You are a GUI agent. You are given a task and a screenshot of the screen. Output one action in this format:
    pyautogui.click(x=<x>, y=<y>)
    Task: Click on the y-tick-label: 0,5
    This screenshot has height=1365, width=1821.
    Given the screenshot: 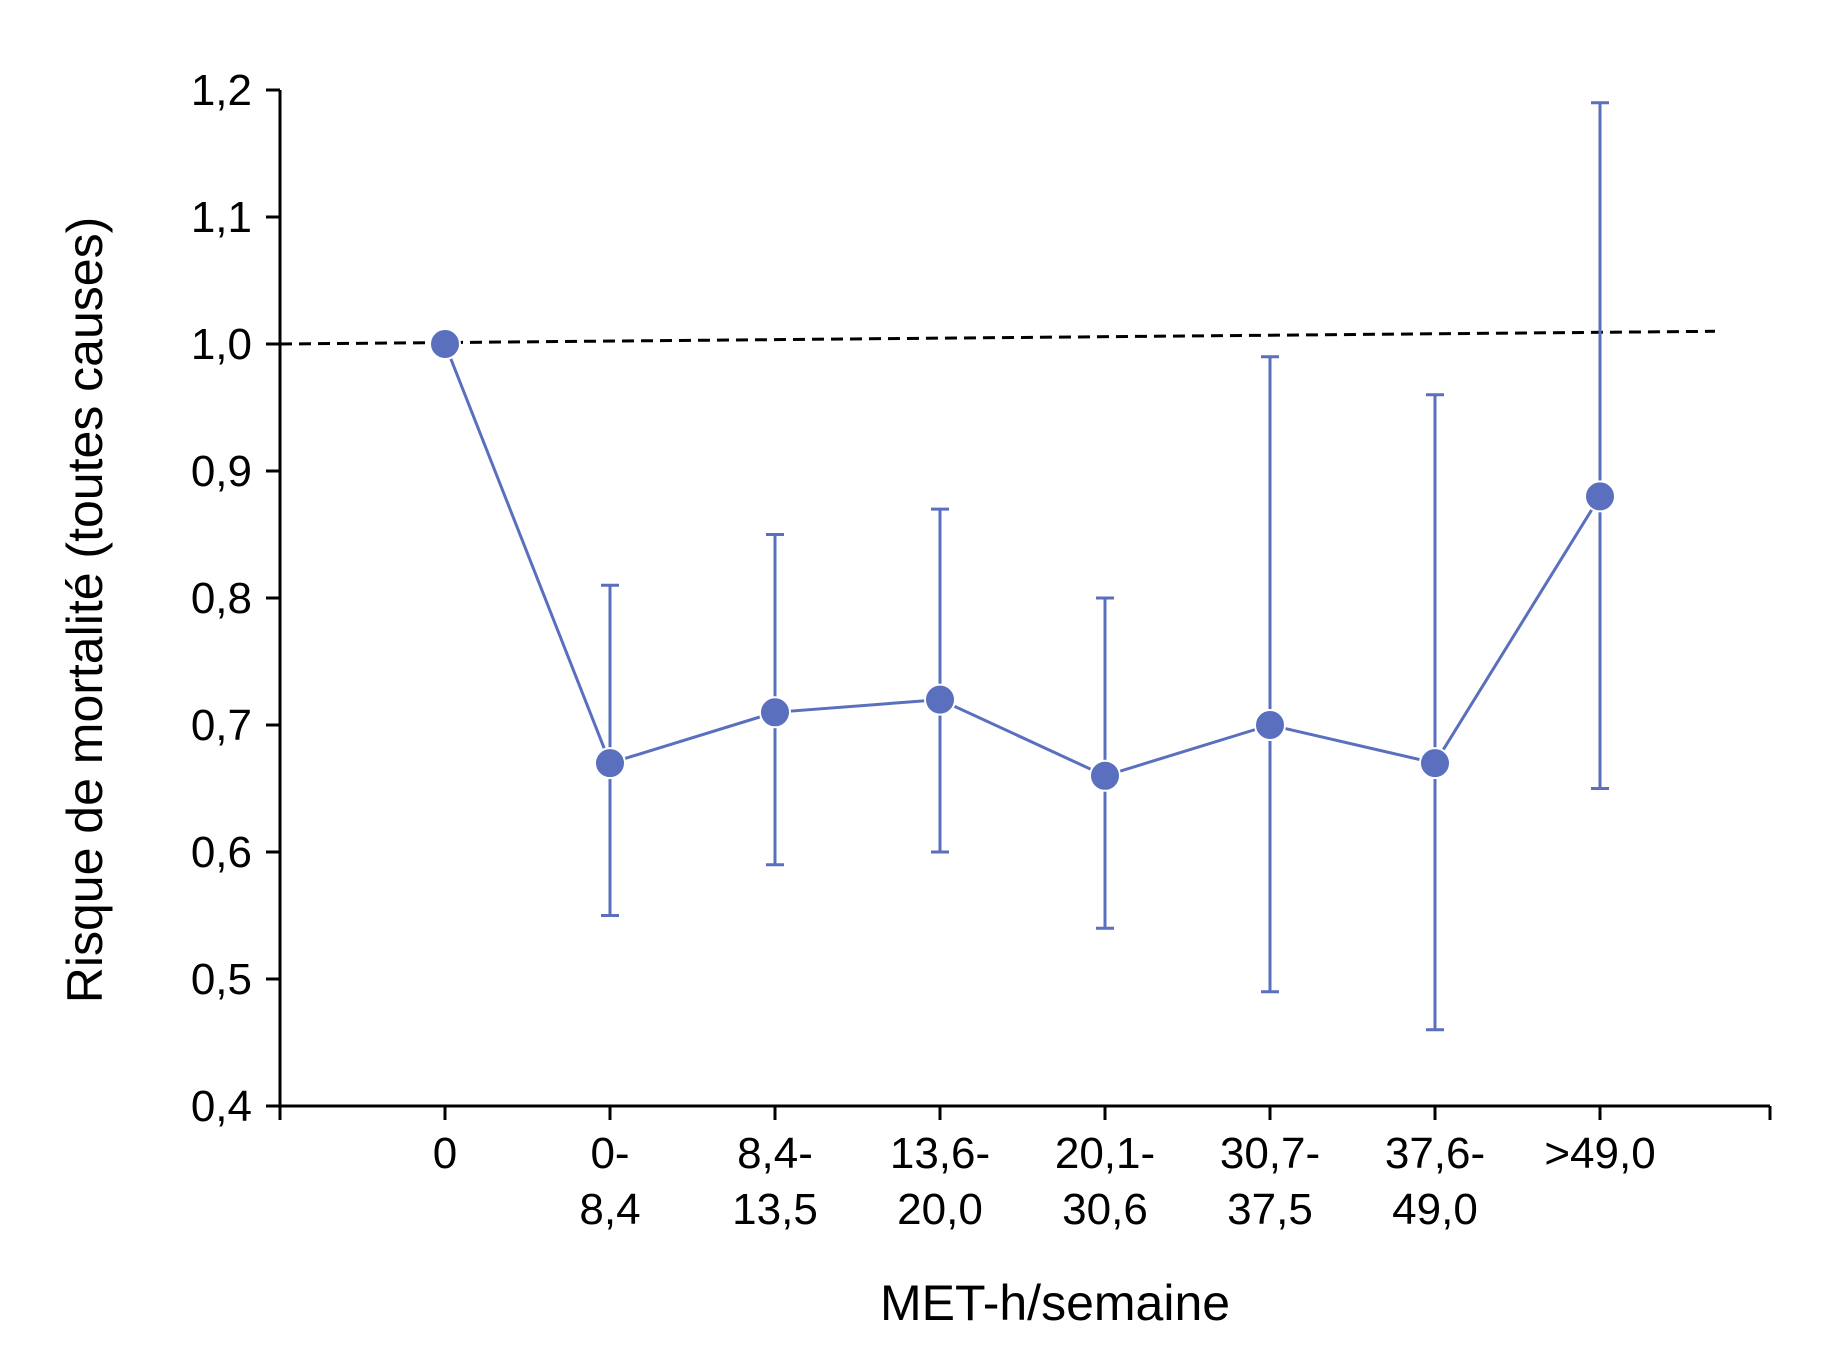 What is the action you would take?
    pyautogui.click(x=221, y=979)
    